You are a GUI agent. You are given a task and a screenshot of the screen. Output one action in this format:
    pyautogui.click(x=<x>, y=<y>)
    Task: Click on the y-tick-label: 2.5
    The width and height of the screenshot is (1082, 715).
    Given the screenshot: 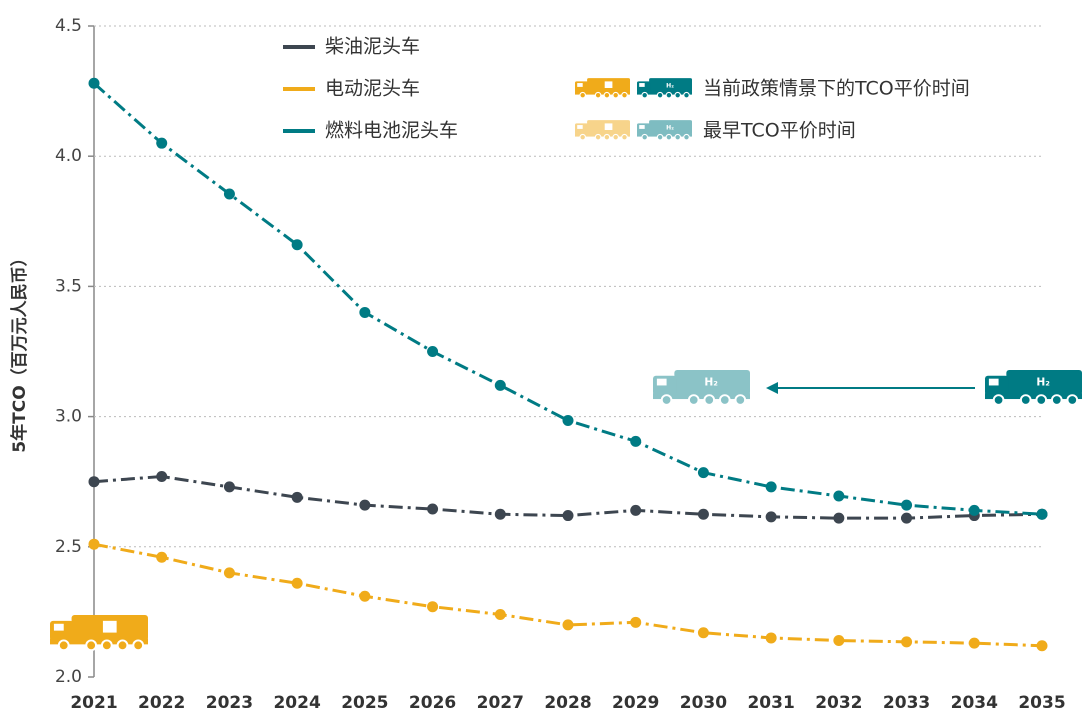 What is the action you would take?
    pyautogui.click(x=68, y=547)
    